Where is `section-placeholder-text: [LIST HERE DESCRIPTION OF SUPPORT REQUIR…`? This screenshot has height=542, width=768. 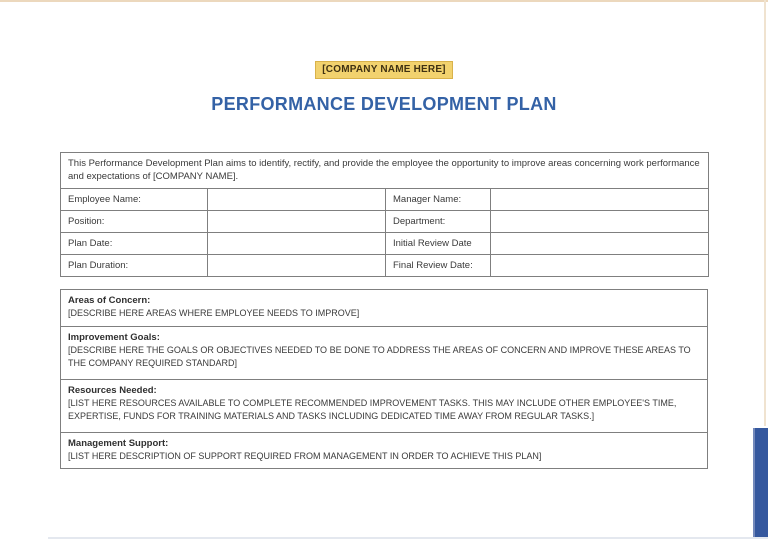
section-placeholder-text: [LIST HERE DESCRIPTION OF SUPPORT REQUIR… is located at coordinates (305, 455).